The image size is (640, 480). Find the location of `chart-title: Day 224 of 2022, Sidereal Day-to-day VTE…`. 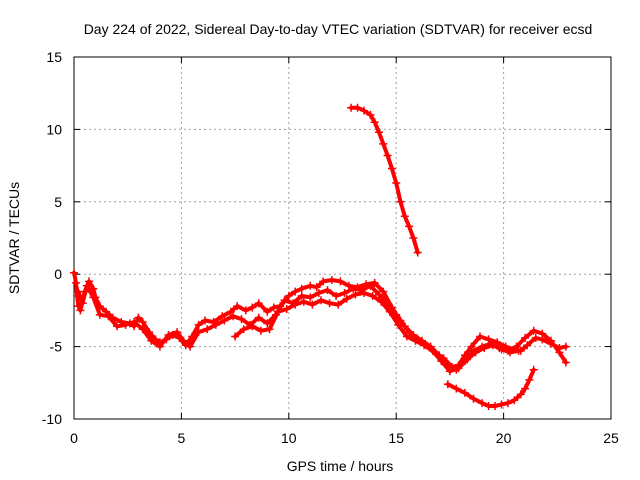

chart-title: Day 224 of 2022, Sidereal Day-to-day VTE… is located at coordinates (338, 29).